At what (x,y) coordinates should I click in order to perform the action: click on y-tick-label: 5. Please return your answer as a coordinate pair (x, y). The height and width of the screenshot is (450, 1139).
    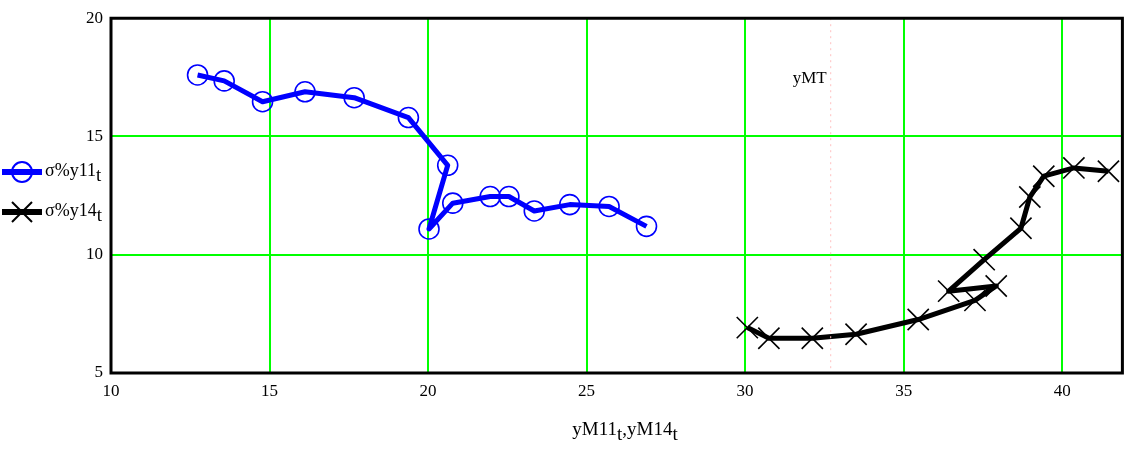
    Looking at the image, I should click on (98, 372).